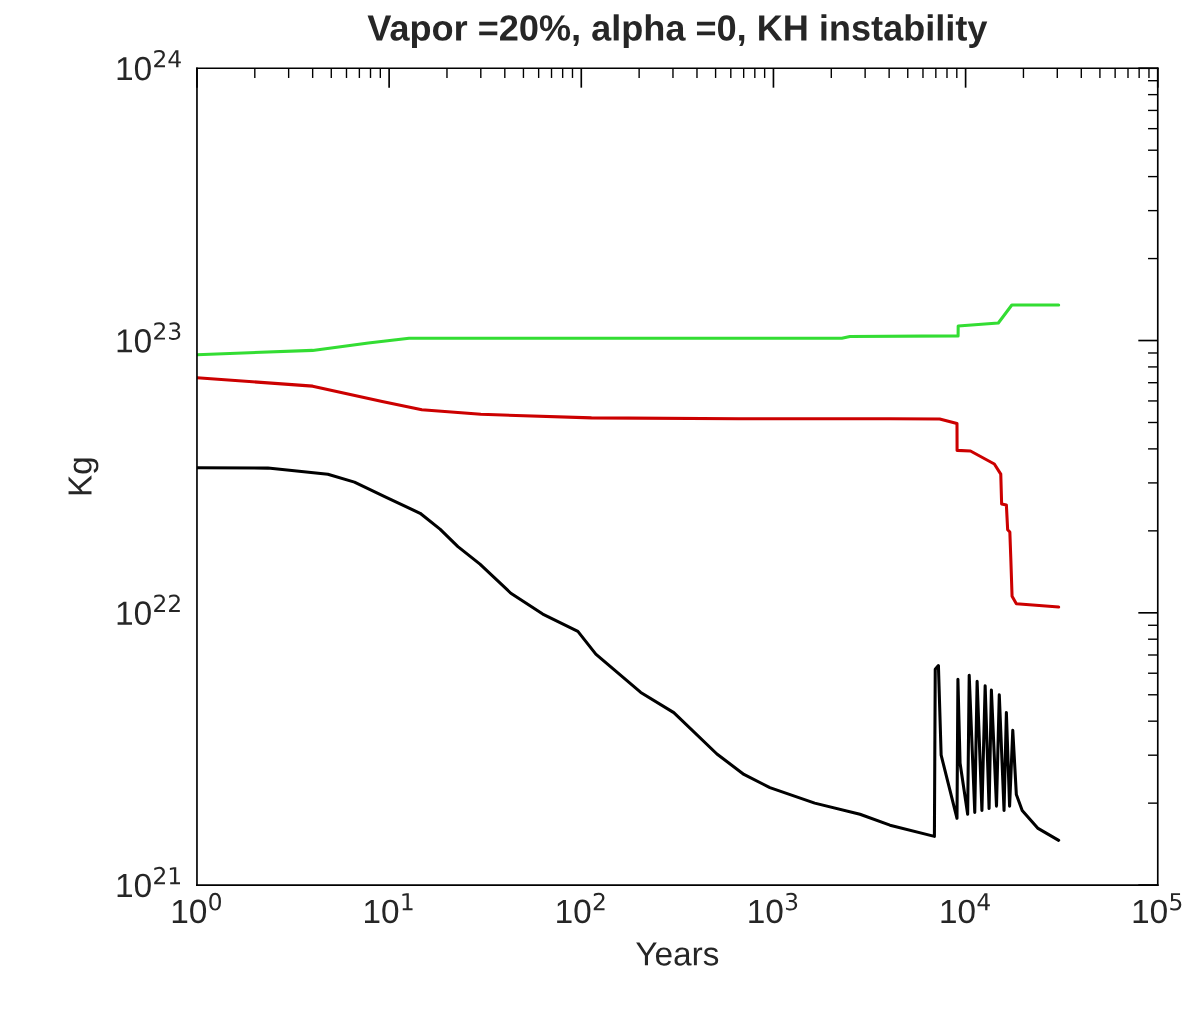 The image size is (1201, 1034). What do you see at coordinates (677, 954) in the screenshot?
I see `x-axis-title: Years` at bounding box center [677, 954].